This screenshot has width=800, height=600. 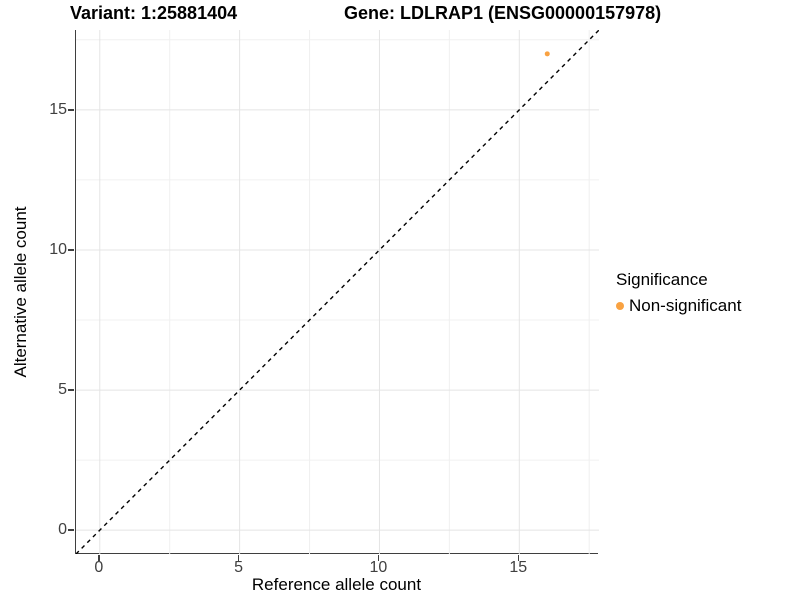 I want to click on gene-title: Gene: LDLRAP1 (ENSG00000157978), so click(x=503, y=13).